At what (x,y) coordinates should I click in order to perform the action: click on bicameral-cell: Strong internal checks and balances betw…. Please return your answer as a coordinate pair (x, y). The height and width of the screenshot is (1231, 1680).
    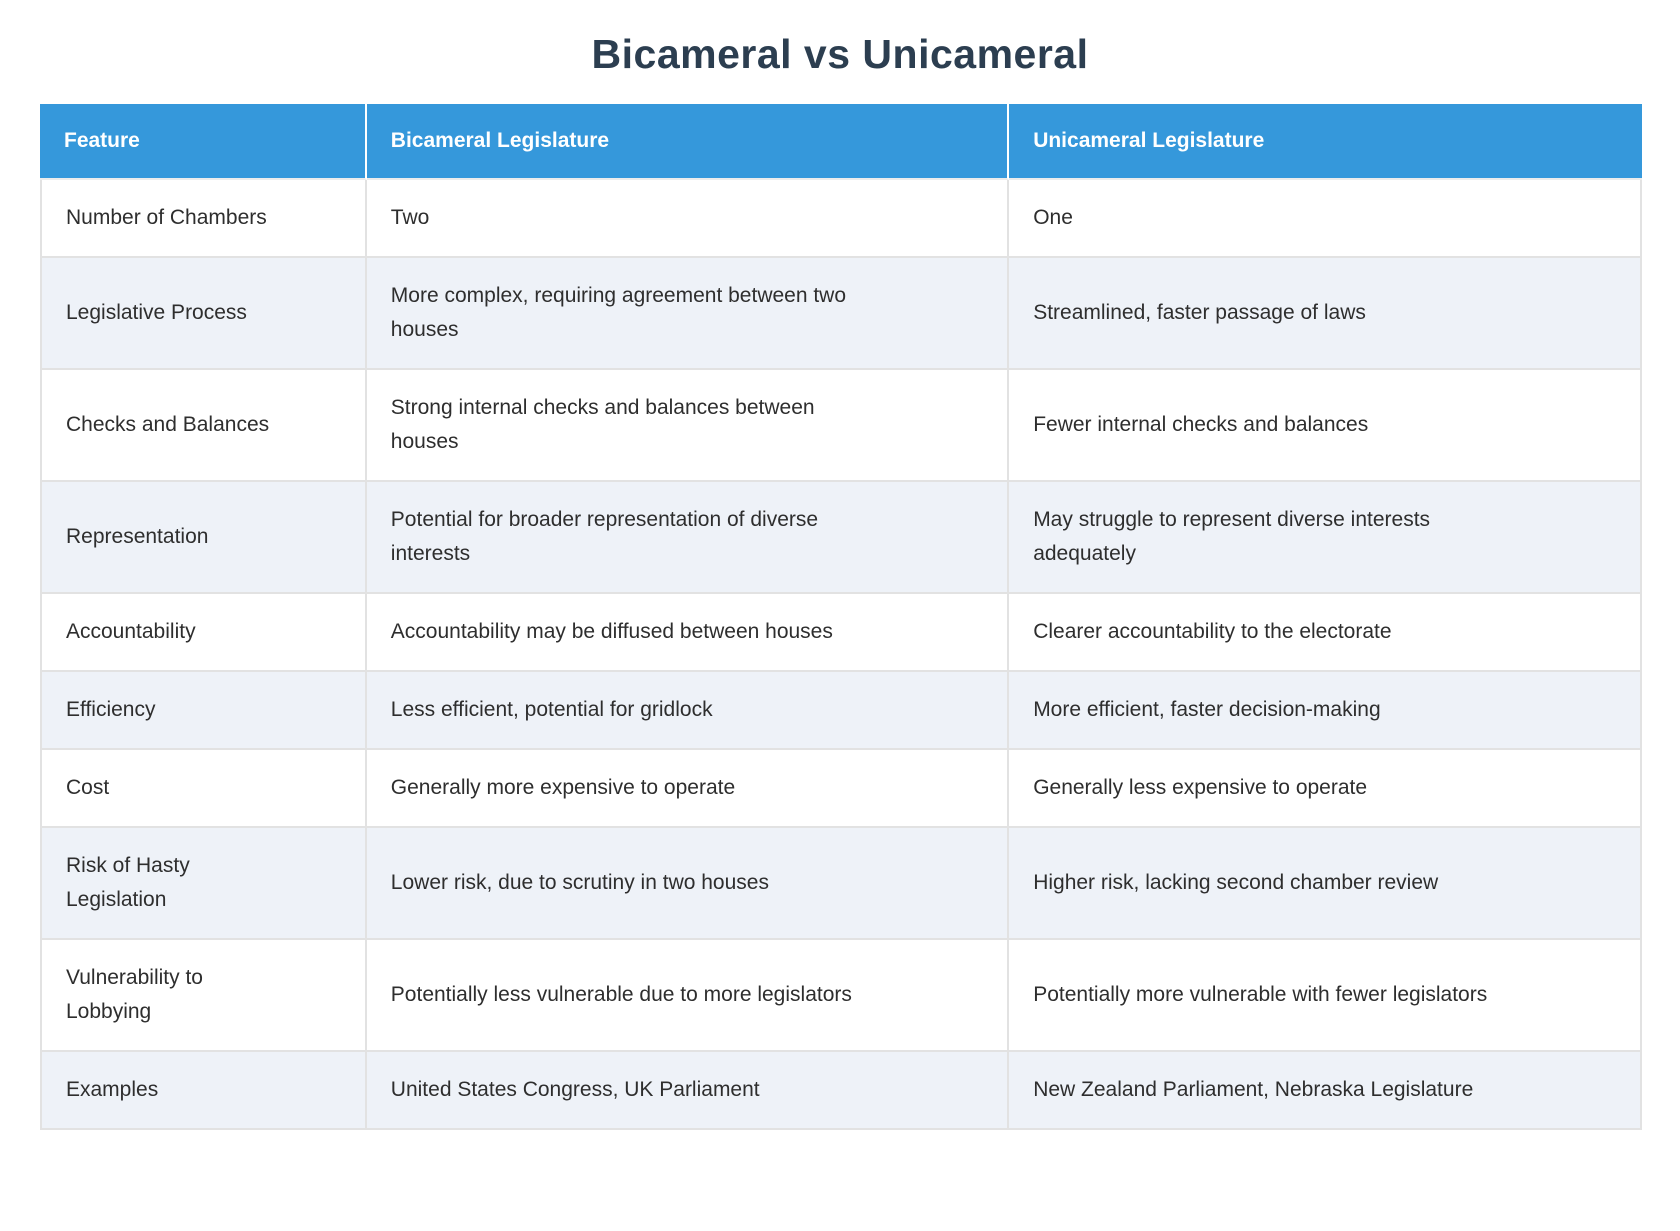
    Looking at the image, I should click on (688, 426).